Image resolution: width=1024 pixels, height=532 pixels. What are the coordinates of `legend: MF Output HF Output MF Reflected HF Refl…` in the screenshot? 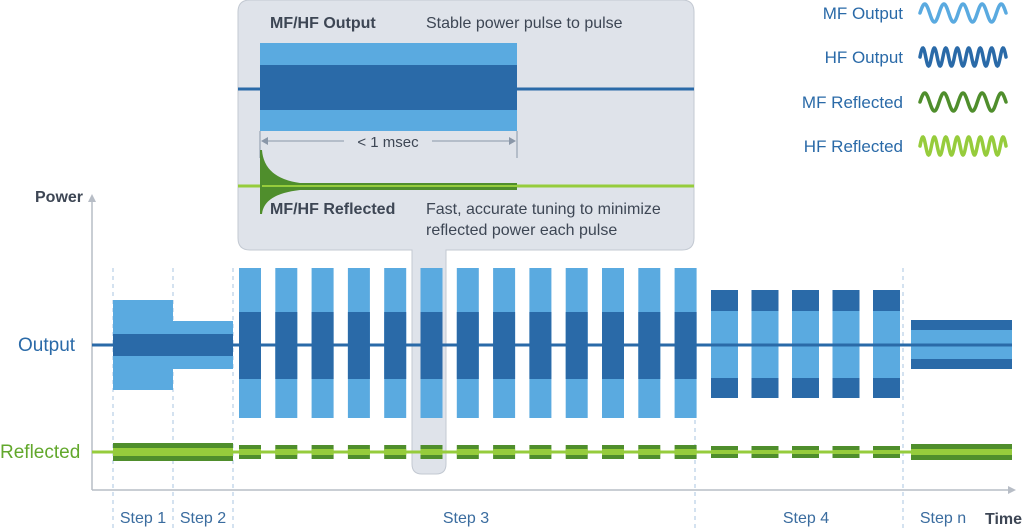 It's located at (905, 80).